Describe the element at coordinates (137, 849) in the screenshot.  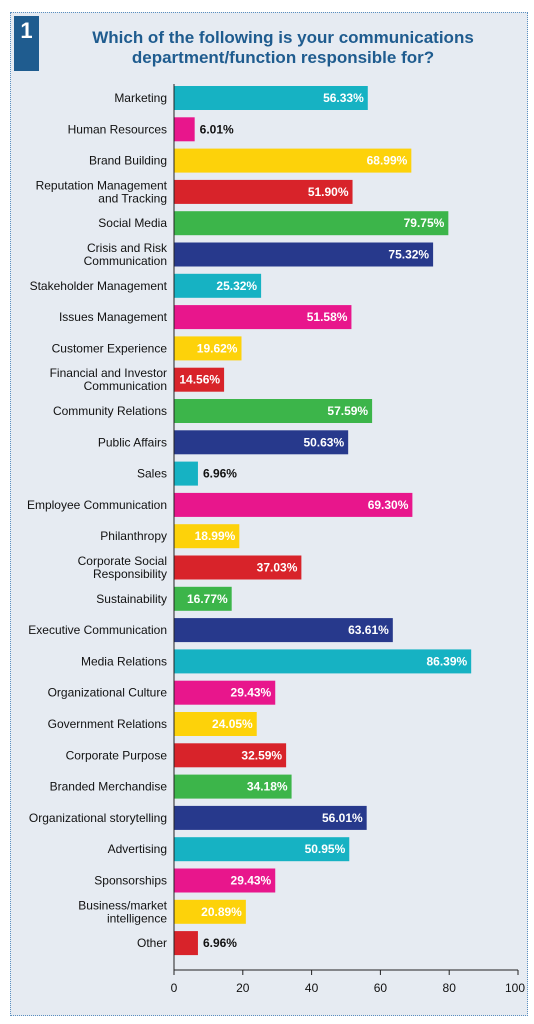
I see `category-label: Advertising` at that location.